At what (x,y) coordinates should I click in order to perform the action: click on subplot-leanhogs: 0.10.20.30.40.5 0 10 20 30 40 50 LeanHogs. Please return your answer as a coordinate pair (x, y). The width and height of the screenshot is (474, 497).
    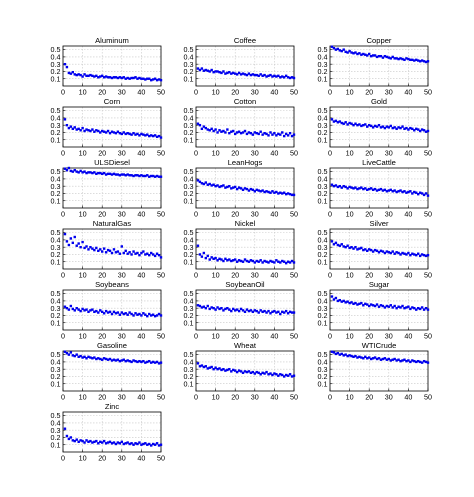
    Looking at the image, I should click on (241, 188).